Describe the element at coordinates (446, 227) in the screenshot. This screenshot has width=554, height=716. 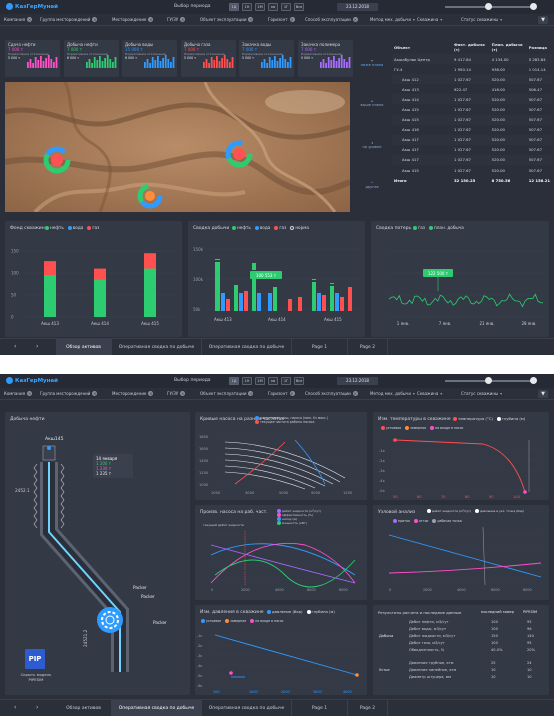
I see `legend-plan: план. добыча` at that location.